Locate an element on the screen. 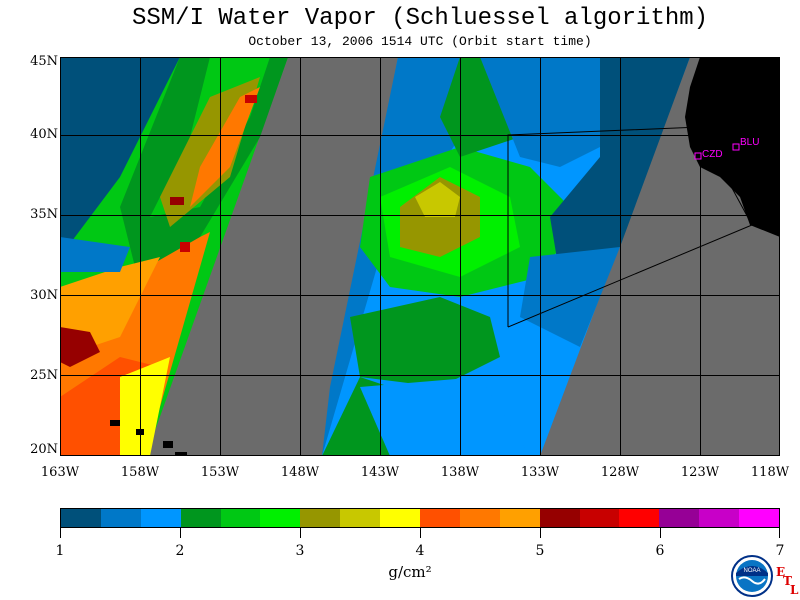  lon-label-158w: 158W is located at coordinates (140, 472).